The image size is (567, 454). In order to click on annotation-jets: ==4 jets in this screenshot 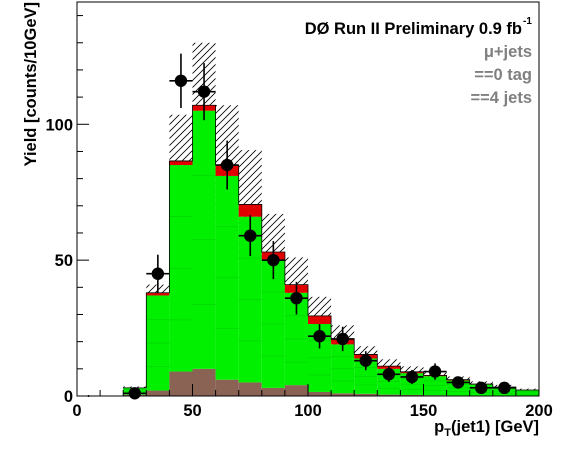, I will do `click(501, 98)`.